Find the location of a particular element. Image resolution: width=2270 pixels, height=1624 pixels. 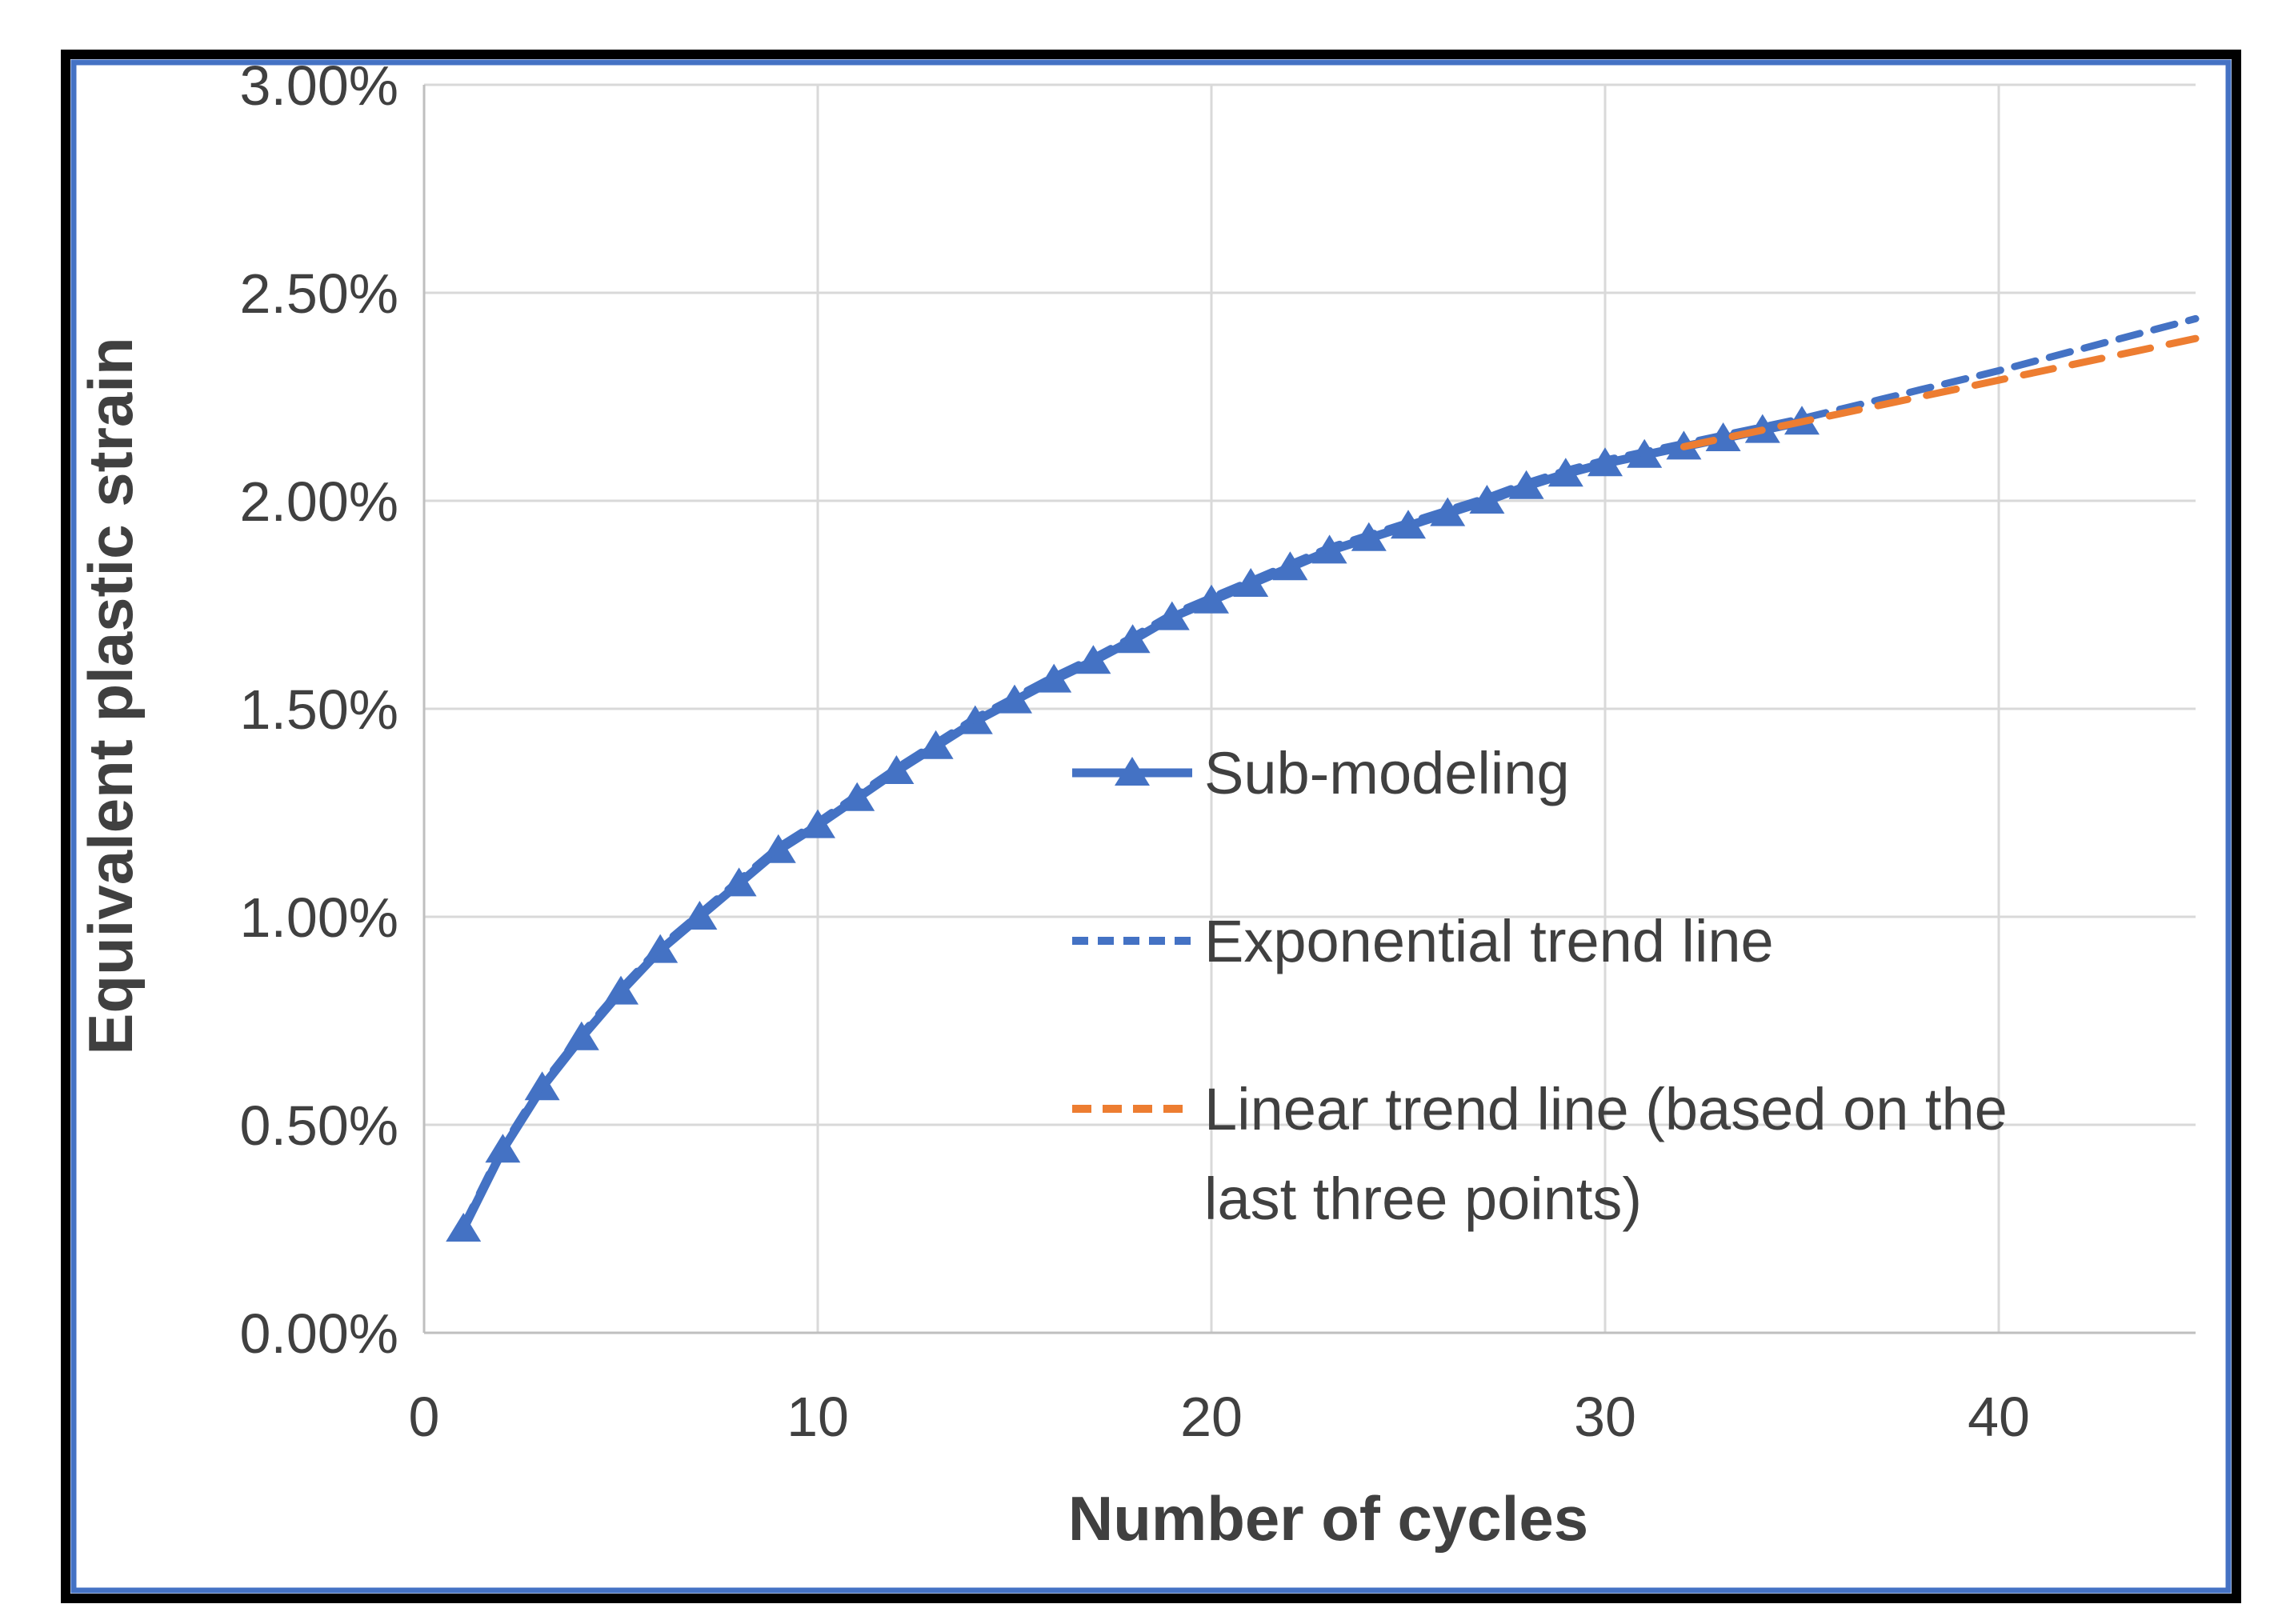

x-axis-title: Number of cycles is located at coordinates (1328, 1518).